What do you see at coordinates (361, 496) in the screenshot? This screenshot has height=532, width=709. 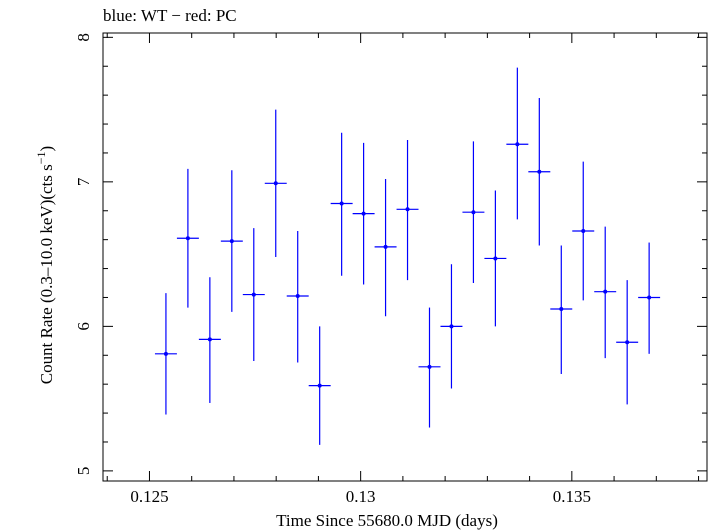 I see `x-tick-label: 0.13` at bounding box center [361, 496].